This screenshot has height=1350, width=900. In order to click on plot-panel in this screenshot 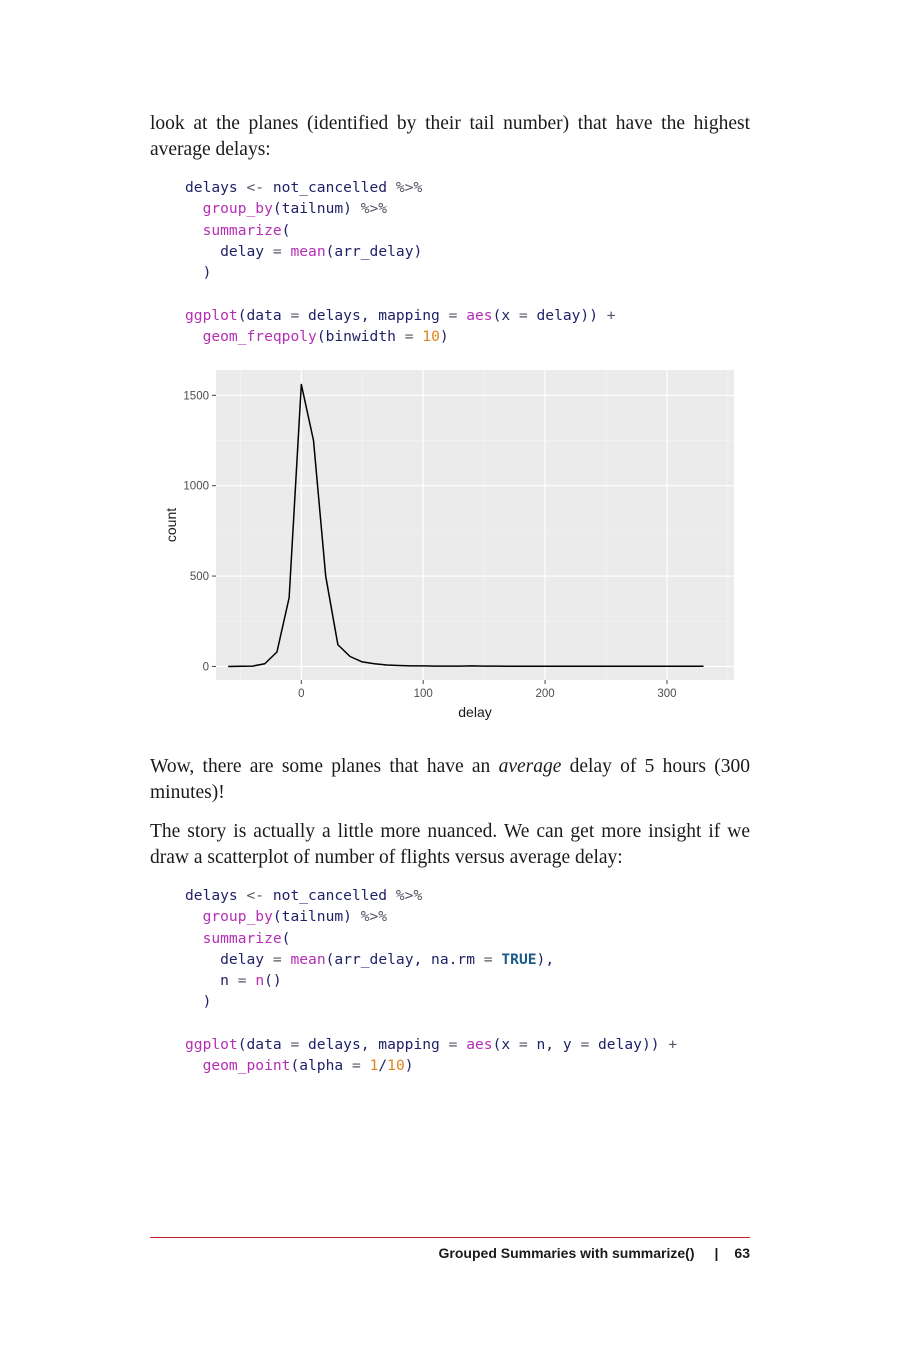, I will do `click(475, 525)`.